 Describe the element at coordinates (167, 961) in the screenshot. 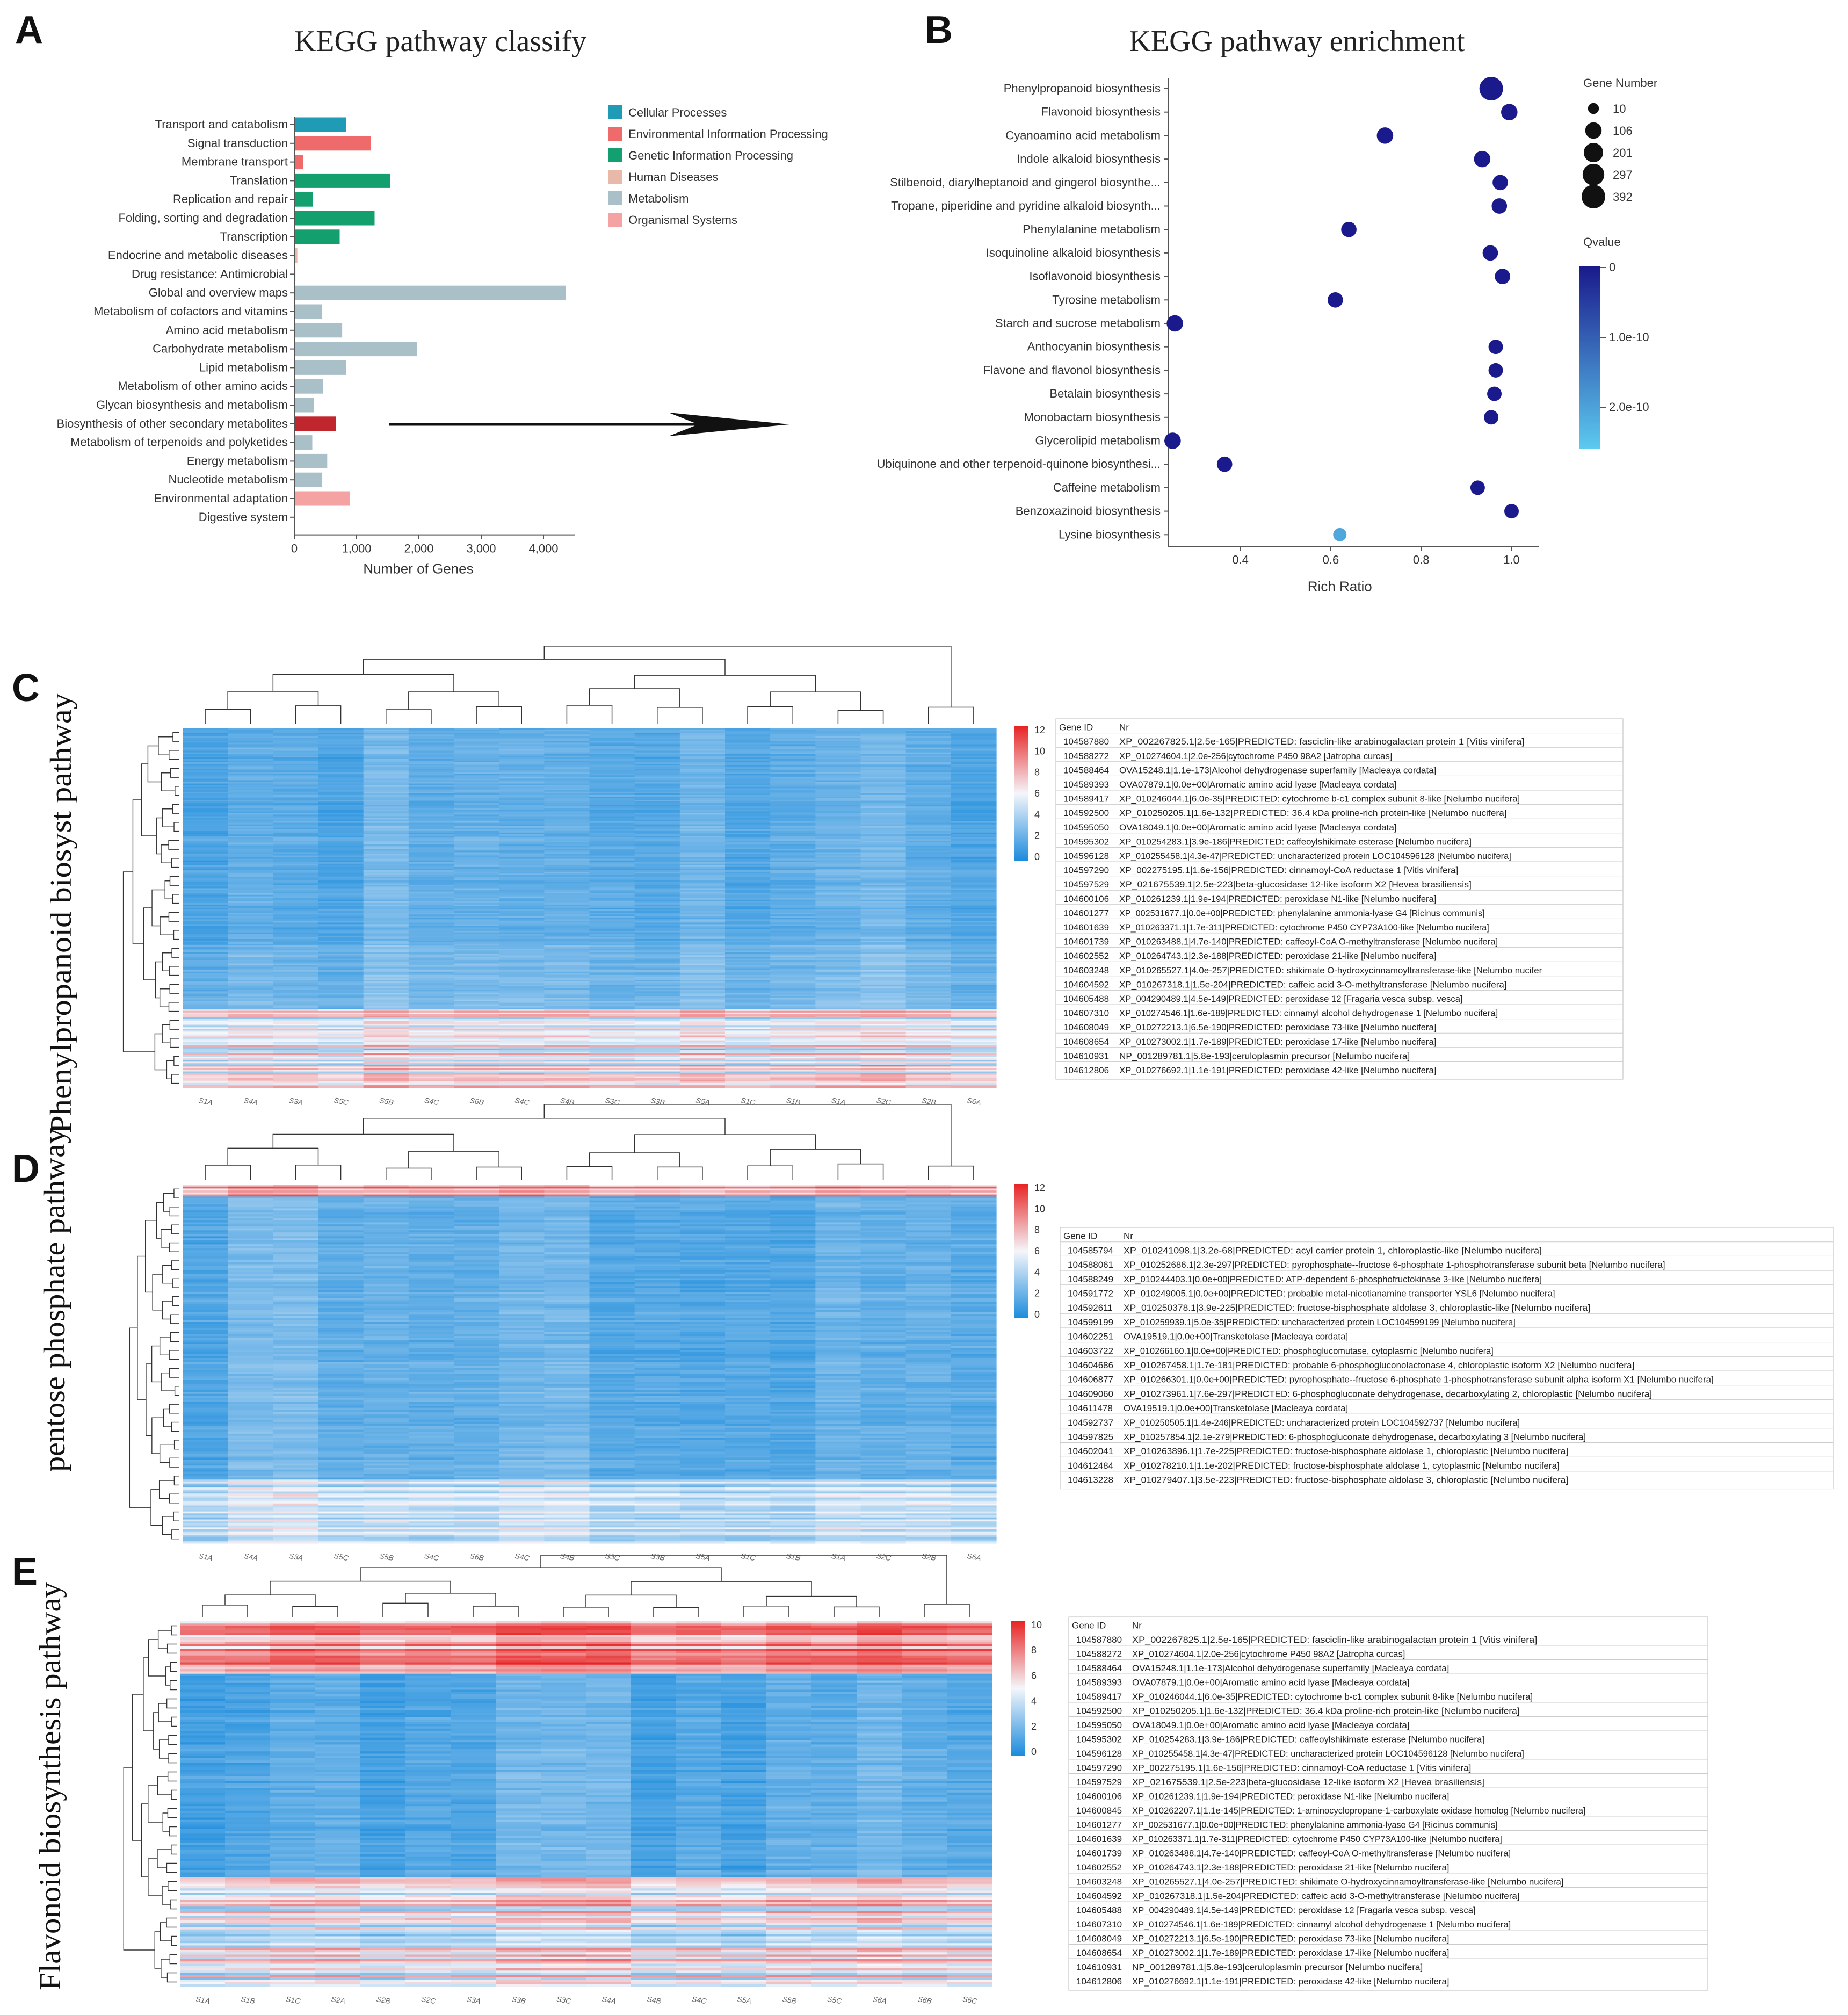

I see `row-dendrogram-branch` at that location.